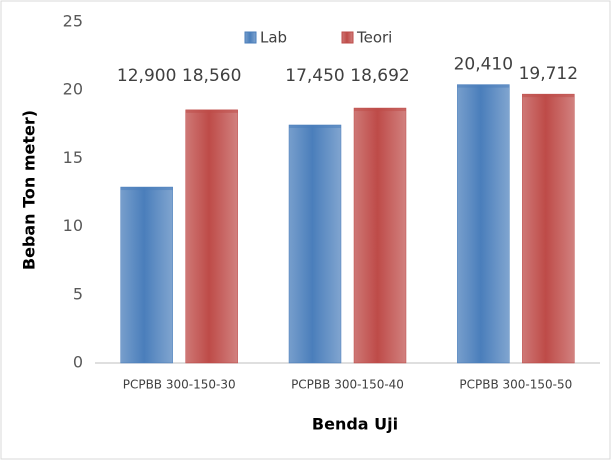  I want to click on y-axis-title: Beban Ton meter), so click(29, 190).